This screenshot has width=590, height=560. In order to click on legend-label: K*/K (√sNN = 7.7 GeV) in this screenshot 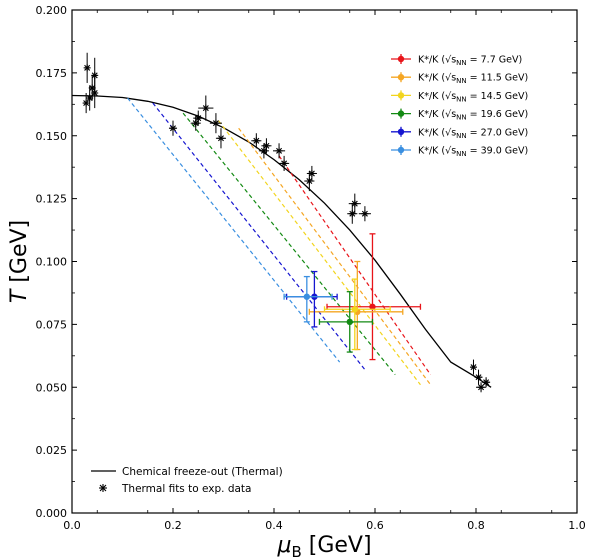, I will do `click(470, 61)`.